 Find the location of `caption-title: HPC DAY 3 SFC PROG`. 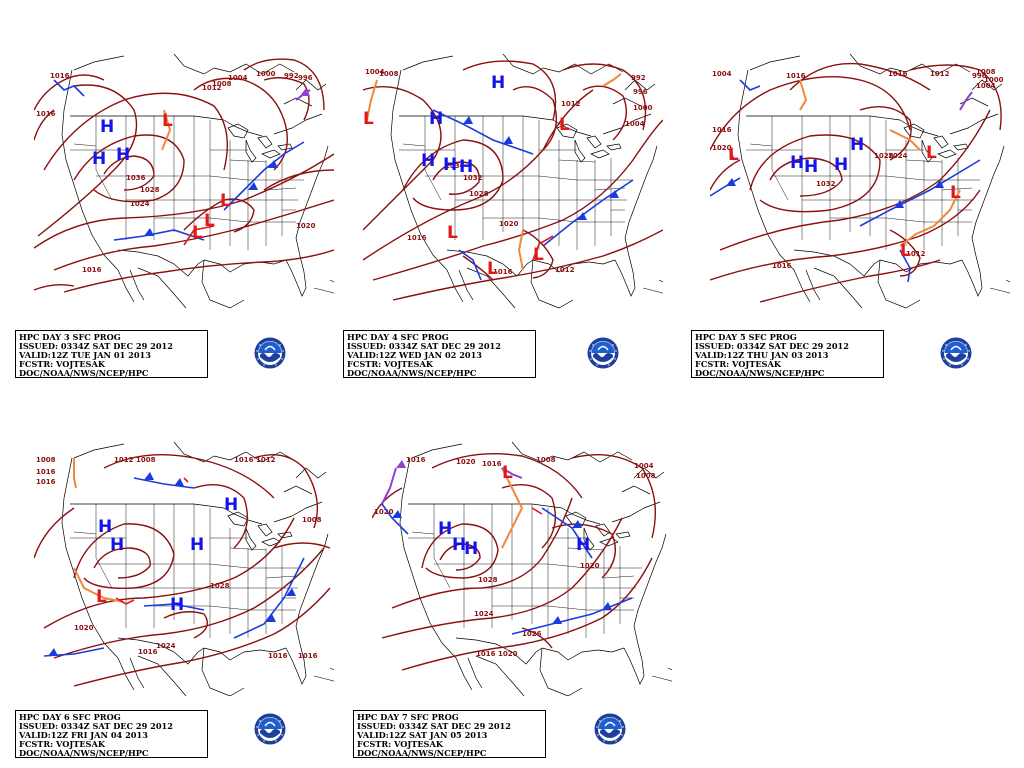

caption-title: HPC DAY 3 SFC PROG is located at coordinates (70, 337).